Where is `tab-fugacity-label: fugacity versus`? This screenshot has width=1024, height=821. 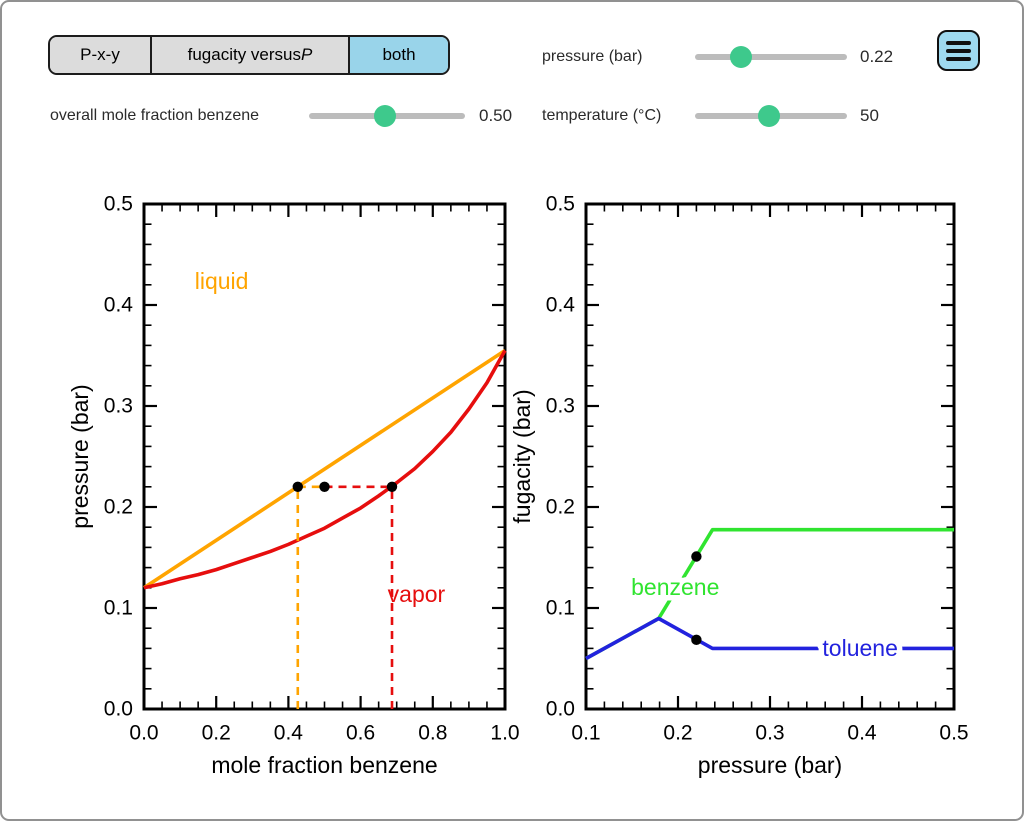 tab-fugacity-label: fugacity versus is located at coordinates (244, 54).